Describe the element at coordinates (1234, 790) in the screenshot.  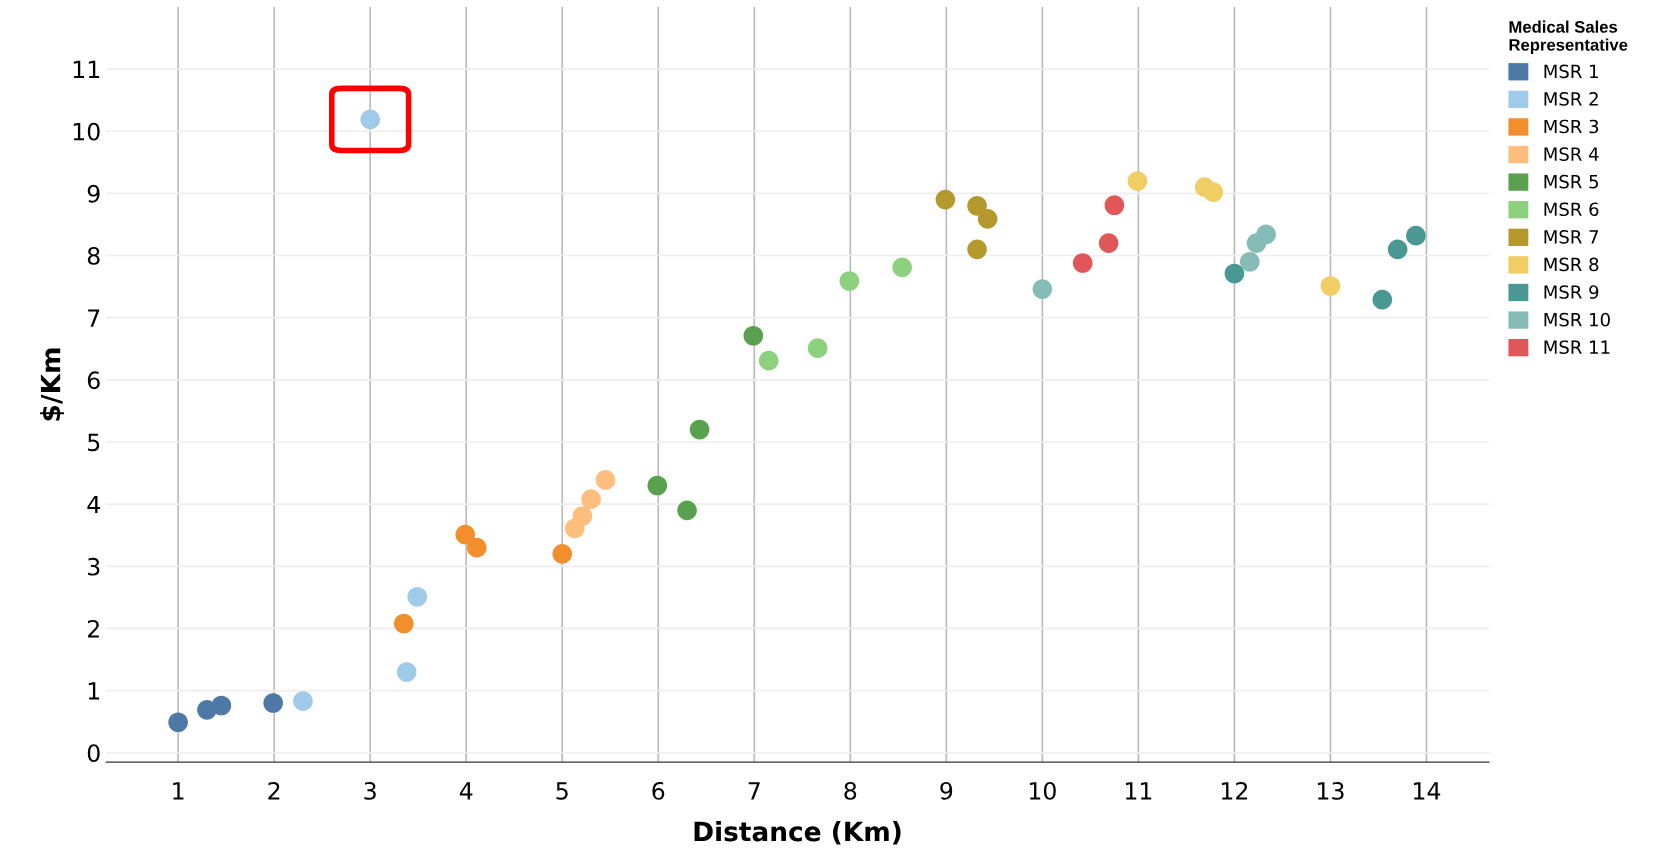
I see `x-tick-label: 12` at that location.